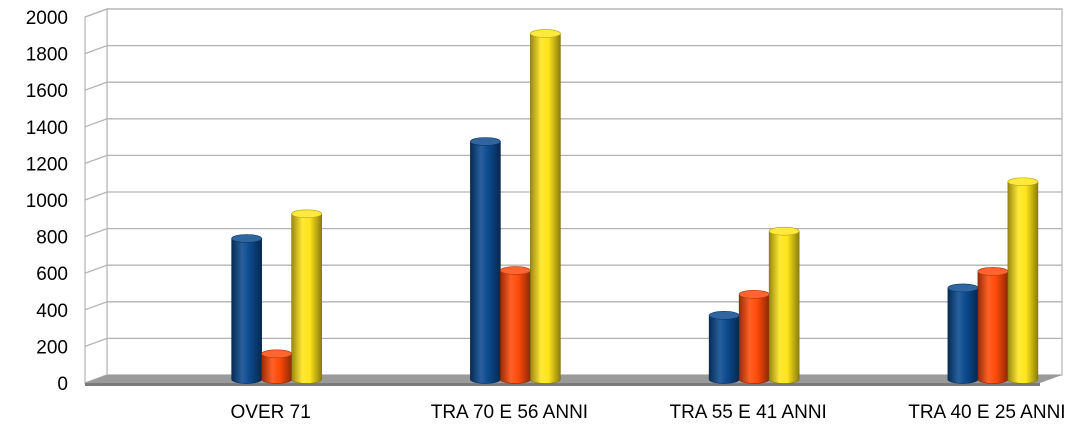  Describe the element at coordinates (47, 128) in the screenshot. I see `y-tick-label: 1400` at that location.